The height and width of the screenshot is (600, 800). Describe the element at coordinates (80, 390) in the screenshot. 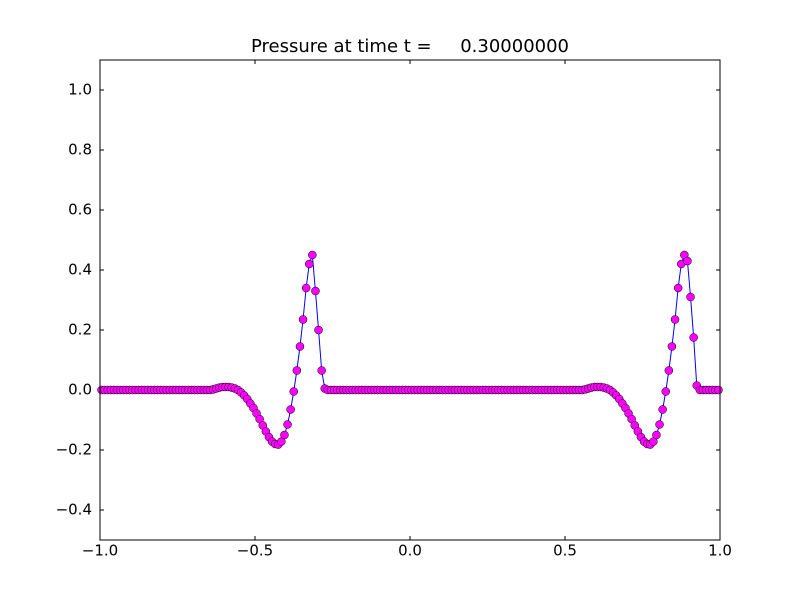

I see `y-tick-label: 0.0` at that location.